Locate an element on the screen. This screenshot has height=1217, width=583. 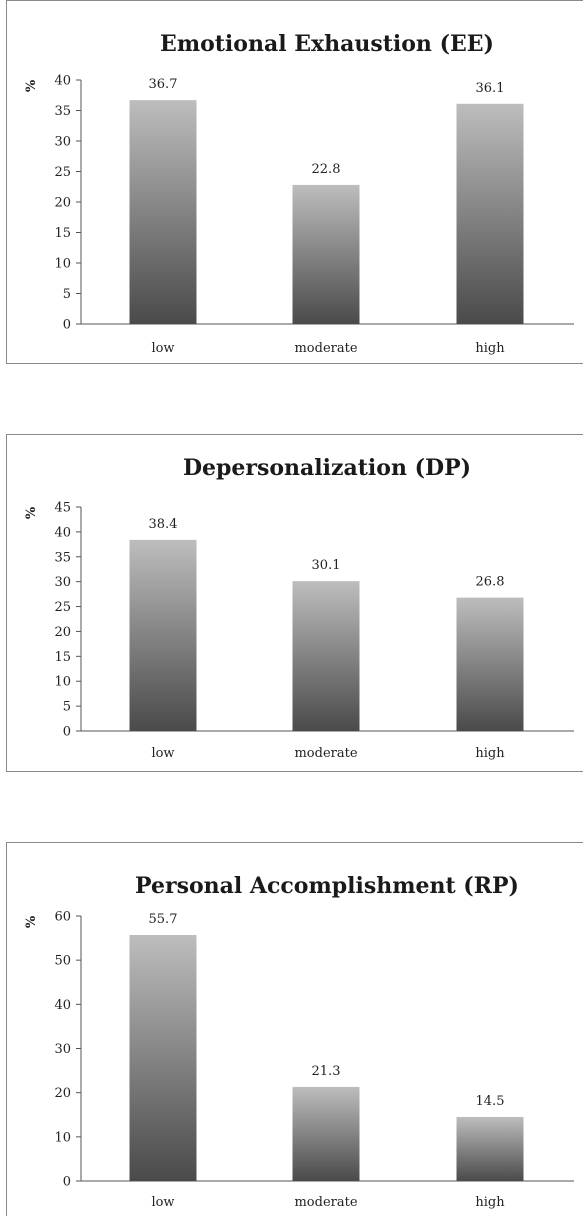
data-label-moderate: 30.1 is located at coordinates (326, 565).